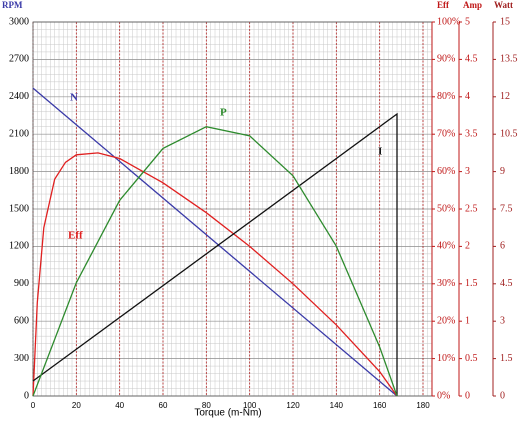  Describe the element at coordinates (506, 283) in the screenshot. I see `y4-tick-label: 4.5` at that location.